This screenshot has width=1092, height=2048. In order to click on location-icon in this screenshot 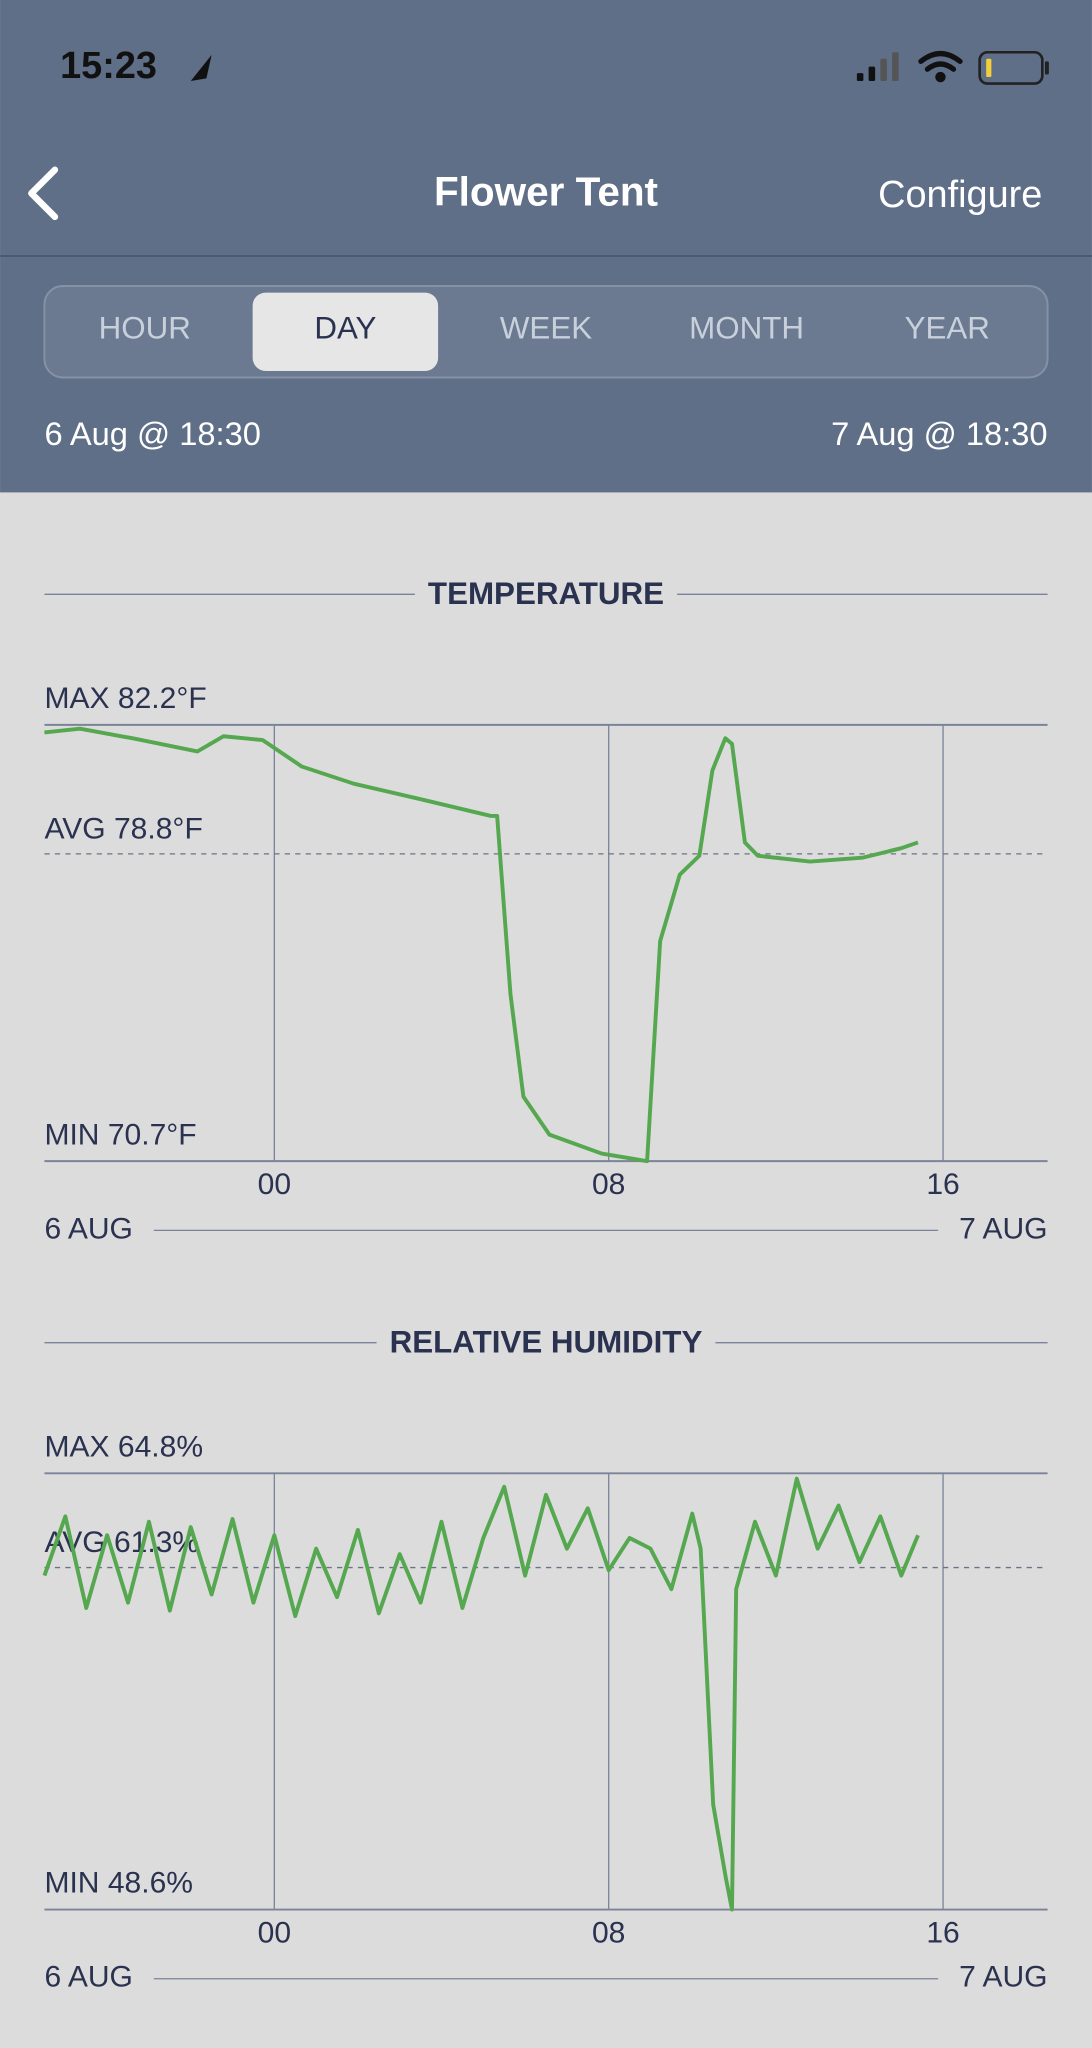, I will do `click(201, 67)`.